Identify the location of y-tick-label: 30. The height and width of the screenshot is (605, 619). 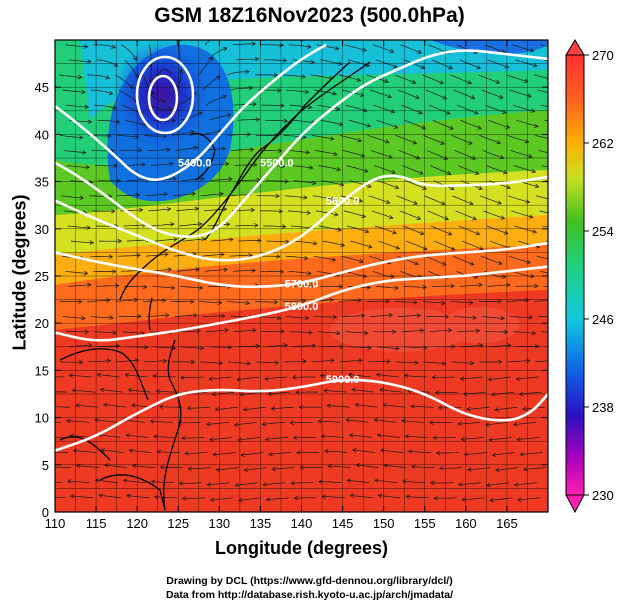
(42, 229).